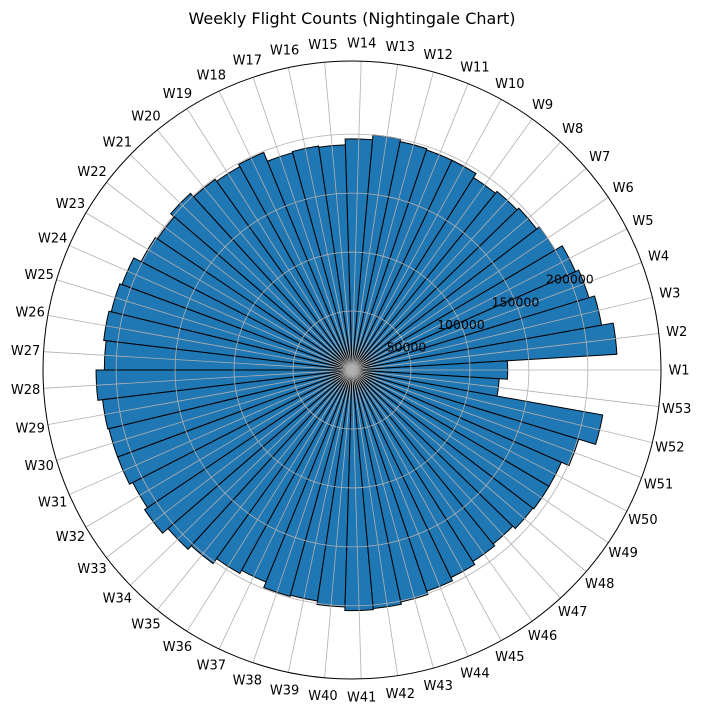  I want to click on angle-label-w51: W51, so click(658, 484).